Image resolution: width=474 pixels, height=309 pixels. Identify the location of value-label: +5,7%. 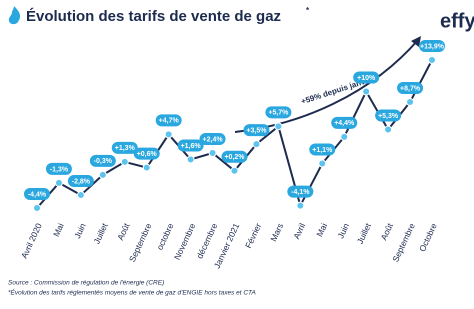
(278, 113).